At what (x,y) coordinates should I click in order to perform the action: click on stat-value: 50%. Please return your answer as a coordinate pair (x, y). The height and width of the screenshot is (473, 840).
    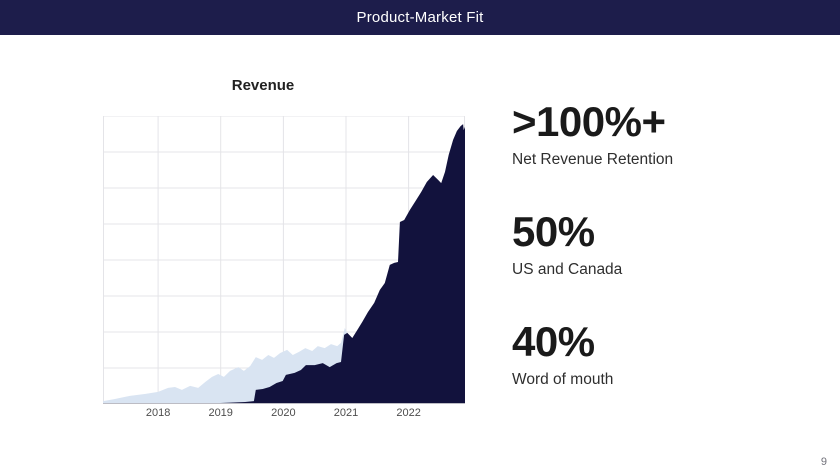
    Looking at the image, I should click on (553, 231).